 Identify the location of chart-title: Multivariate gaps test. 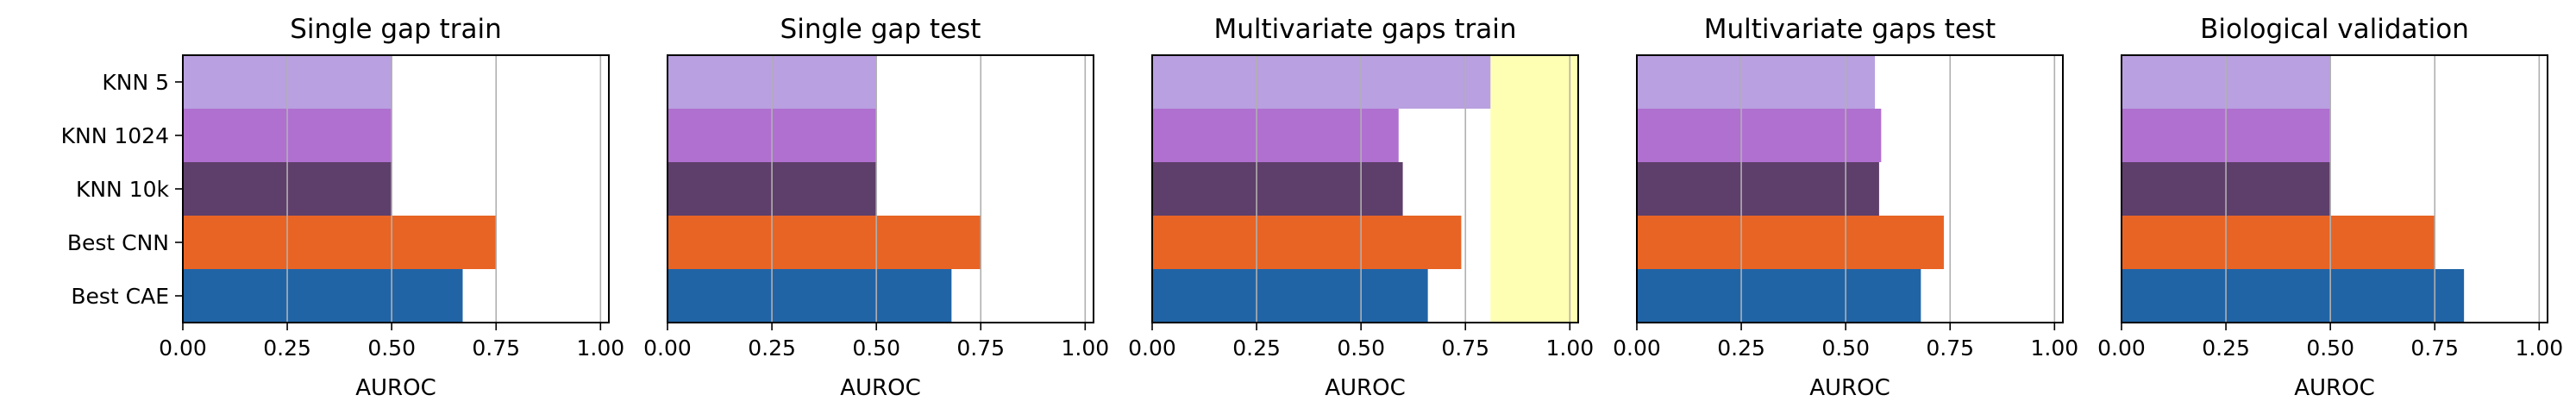
(1850, 30).